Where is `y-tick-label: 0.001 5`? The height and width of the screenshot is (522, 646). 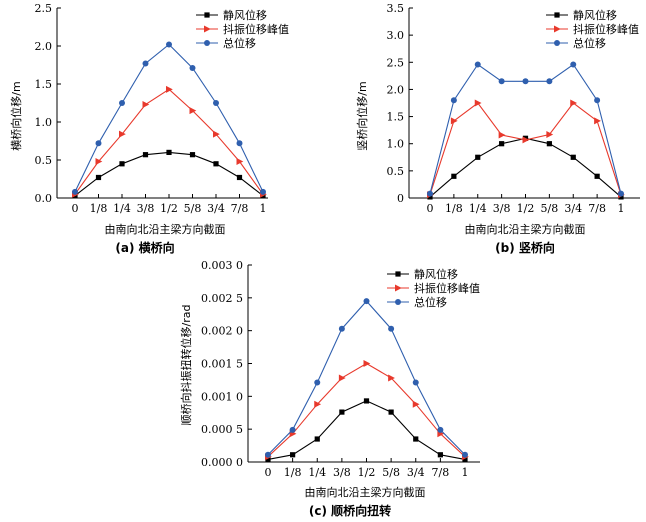 y-tick-label: 0.001 5 is located at coordinates (222, 364).